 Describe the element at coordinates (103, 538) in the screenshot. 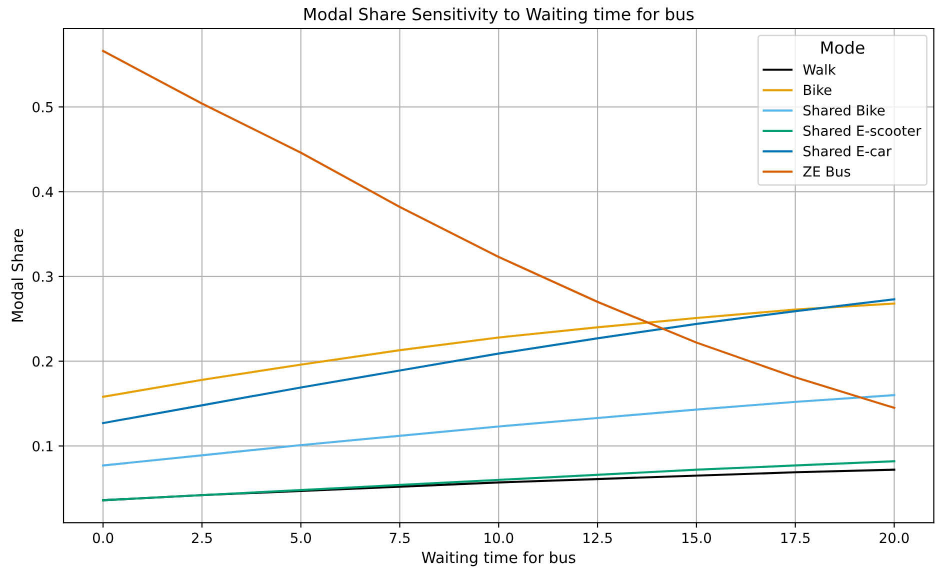

I see `x-tick-label: 0.0` at that location.